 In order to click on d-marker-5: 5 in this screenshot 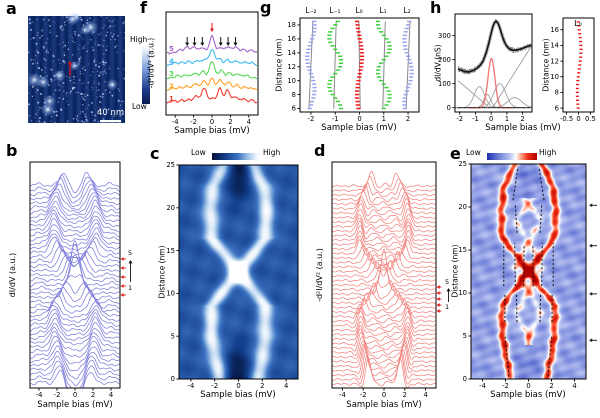, I will do `click(447, 282)`.